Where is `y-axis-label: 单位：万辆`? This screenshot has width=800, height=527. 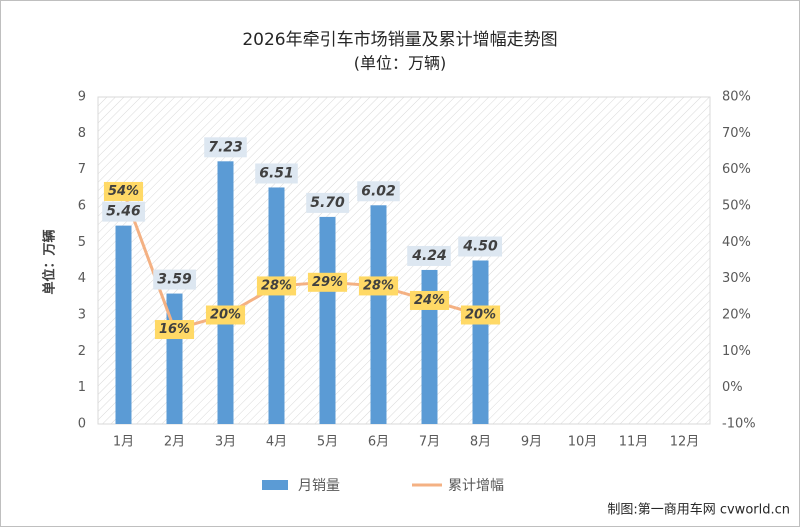 y-axis-label: 单位：万辆 is located at coordinates (50, 261).